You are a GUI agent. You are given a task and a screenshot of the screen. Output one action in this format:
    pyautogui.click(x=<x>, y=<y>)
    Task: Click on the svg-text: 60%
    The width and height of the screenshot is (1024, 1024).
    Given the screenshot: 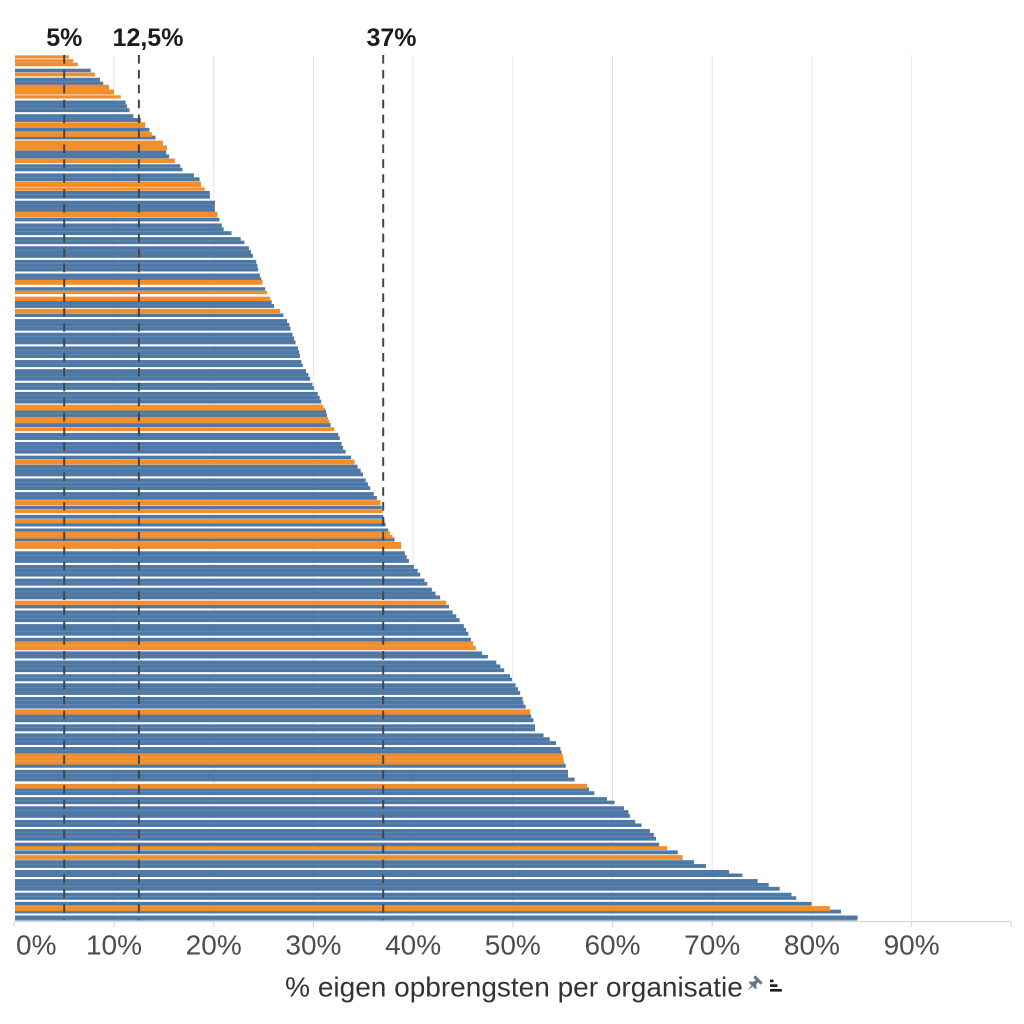 What is the action you would take?
    pyautogui.click(x=612, y=945)
    